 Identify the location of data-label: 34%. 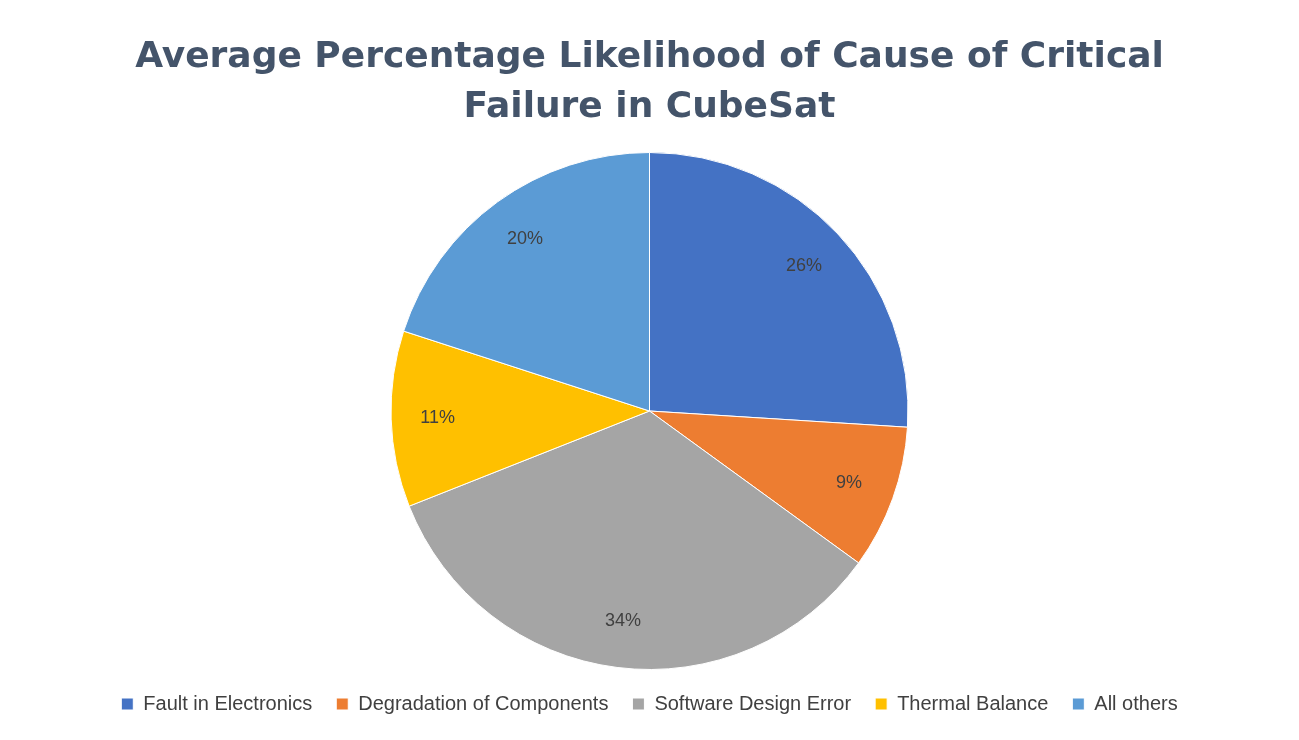
(622, 620).